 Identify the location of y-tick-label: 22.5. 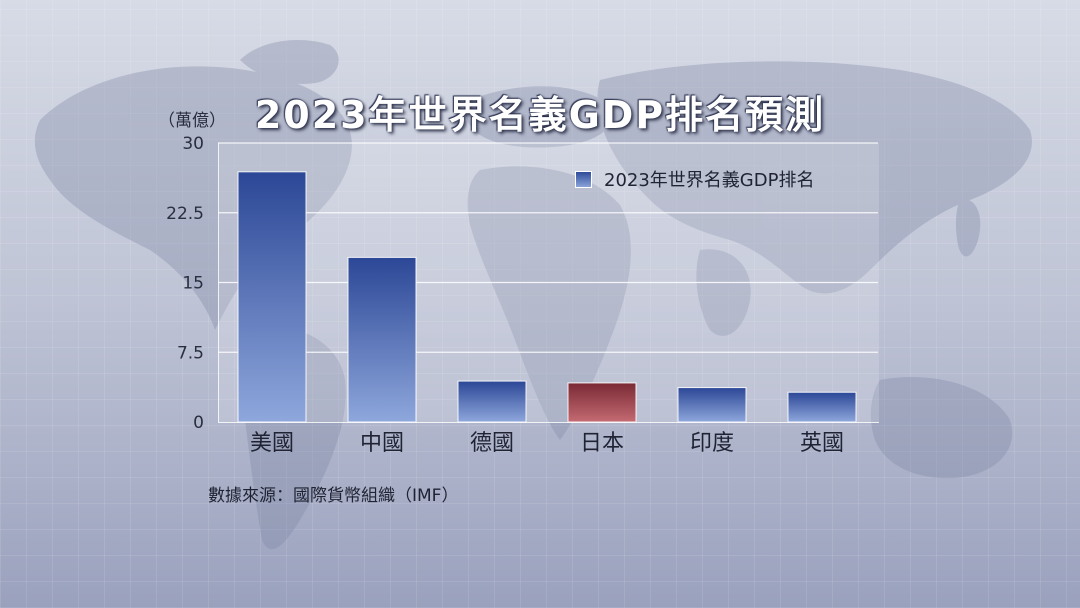
(185, 214).